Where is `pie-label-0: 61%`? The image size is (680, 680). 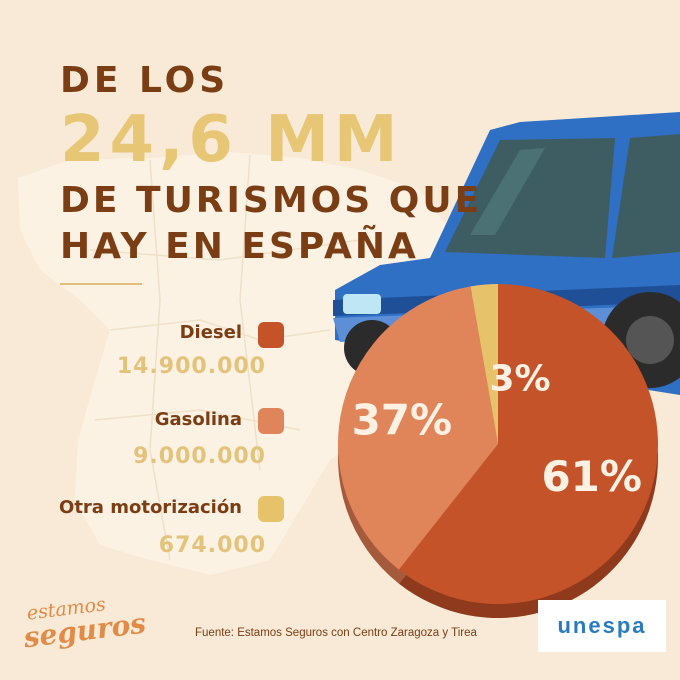
pie-label-0: 61% is located at coordinates (591, 476).